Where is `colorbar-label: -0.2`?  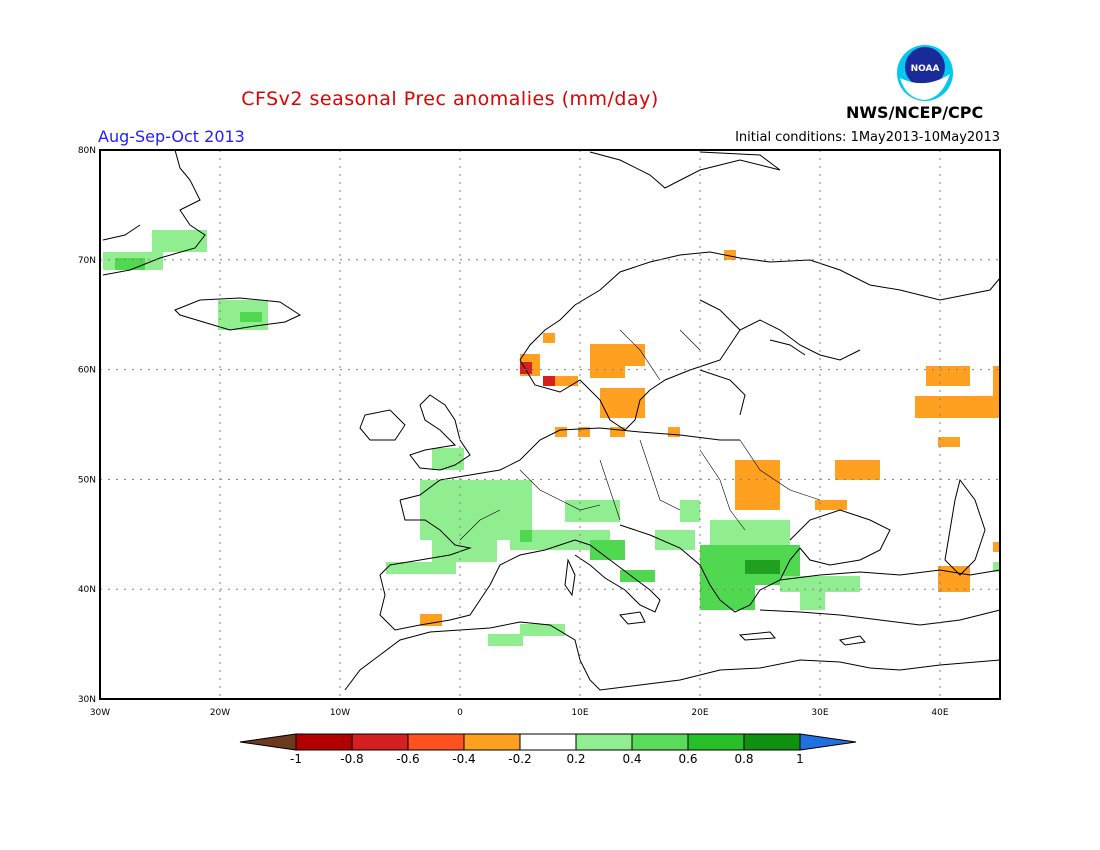
colorbar-label: -0.2 is located at coordinates (519, 759).